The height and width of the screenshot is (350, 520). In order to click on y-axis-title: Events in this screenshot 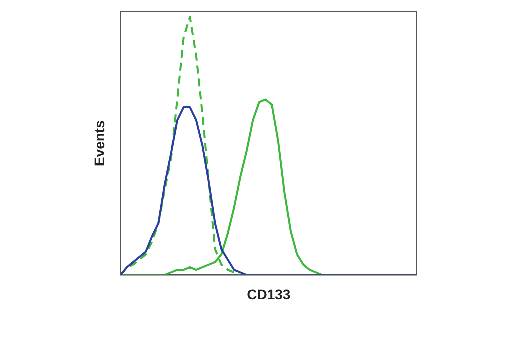, I will do `click(99, 143)`.